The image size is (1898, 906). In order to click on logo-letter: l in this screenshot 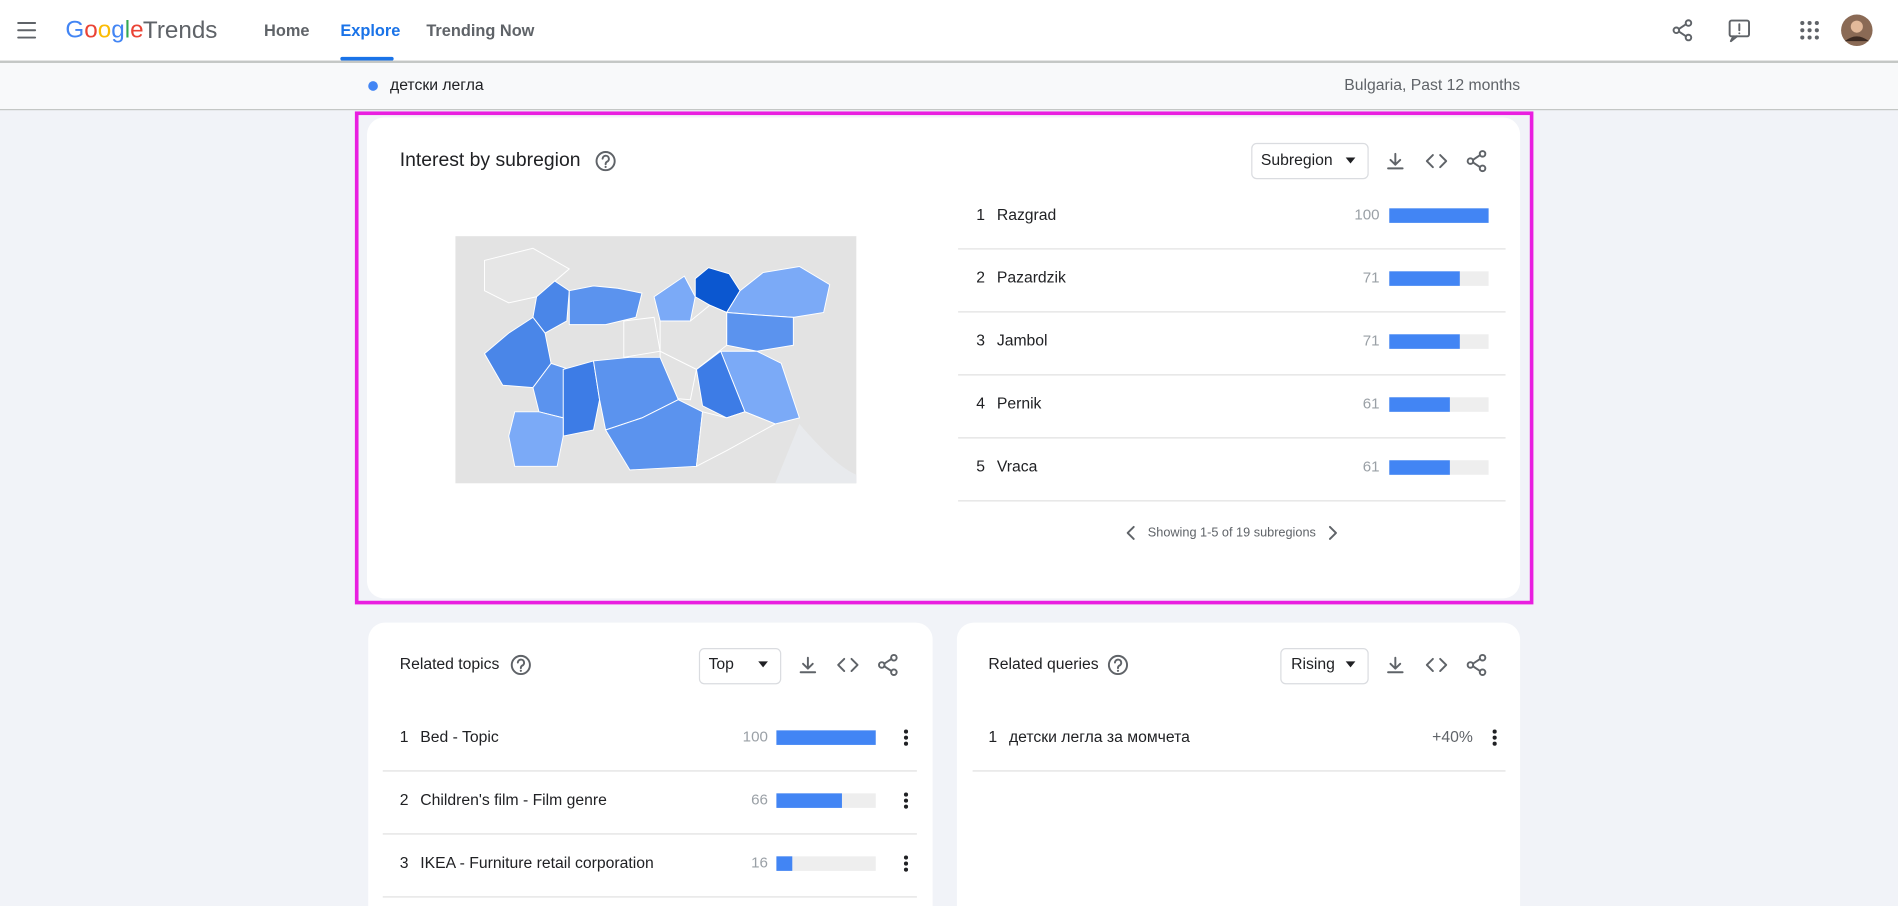, I will do `click(127, 30)`.